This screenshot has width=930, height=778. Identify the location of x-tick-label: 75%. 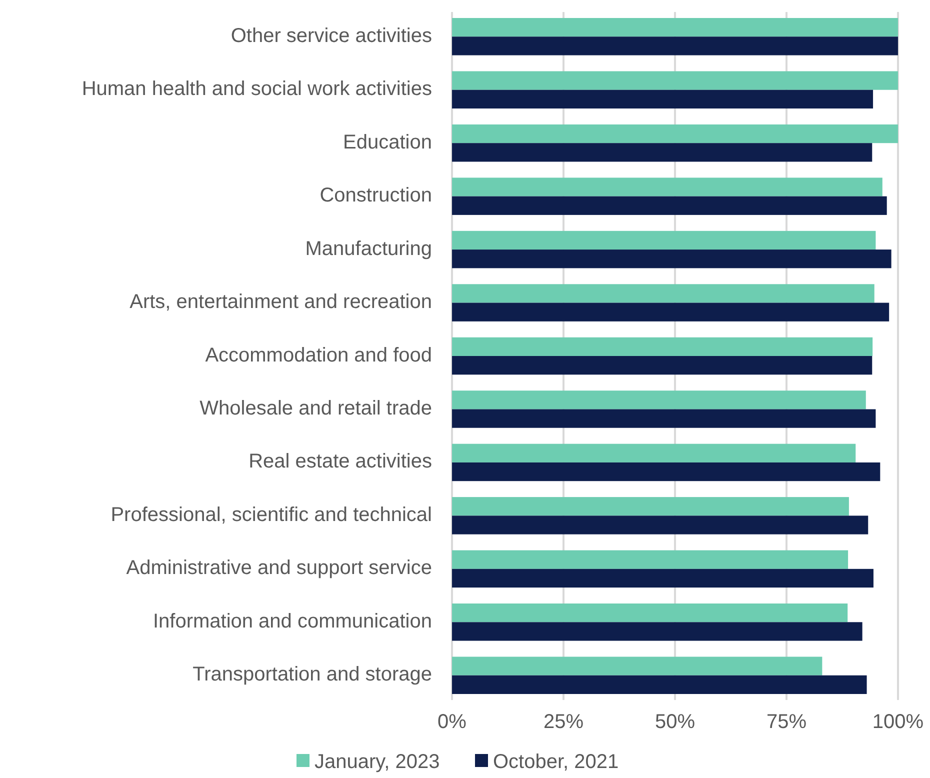
(786, 722).